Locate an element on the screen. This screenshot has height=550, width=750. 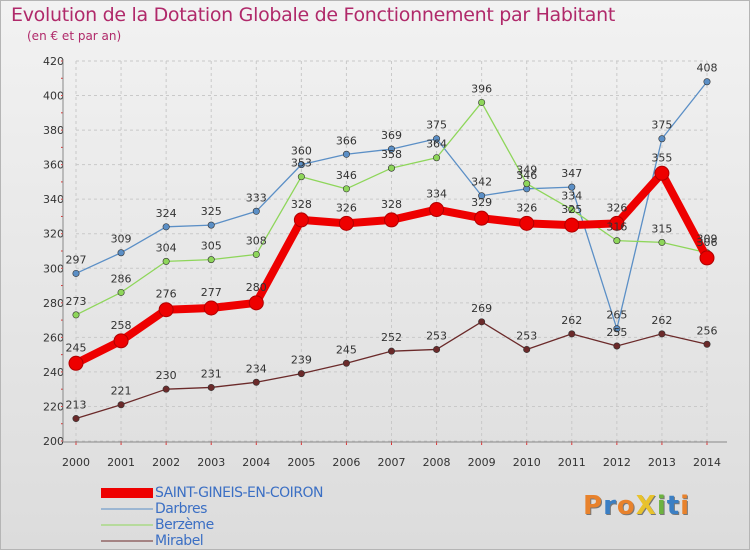
proxiti-logo: ProXiti is located at coordinates (636, 506).